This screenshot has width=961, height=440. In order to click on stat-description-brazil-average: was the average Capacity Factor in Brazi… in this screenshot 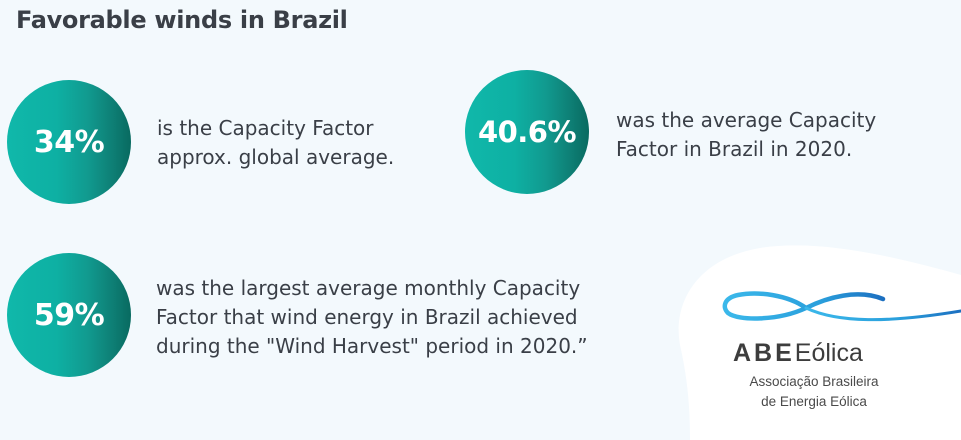, I will do `click(746, 135)`.